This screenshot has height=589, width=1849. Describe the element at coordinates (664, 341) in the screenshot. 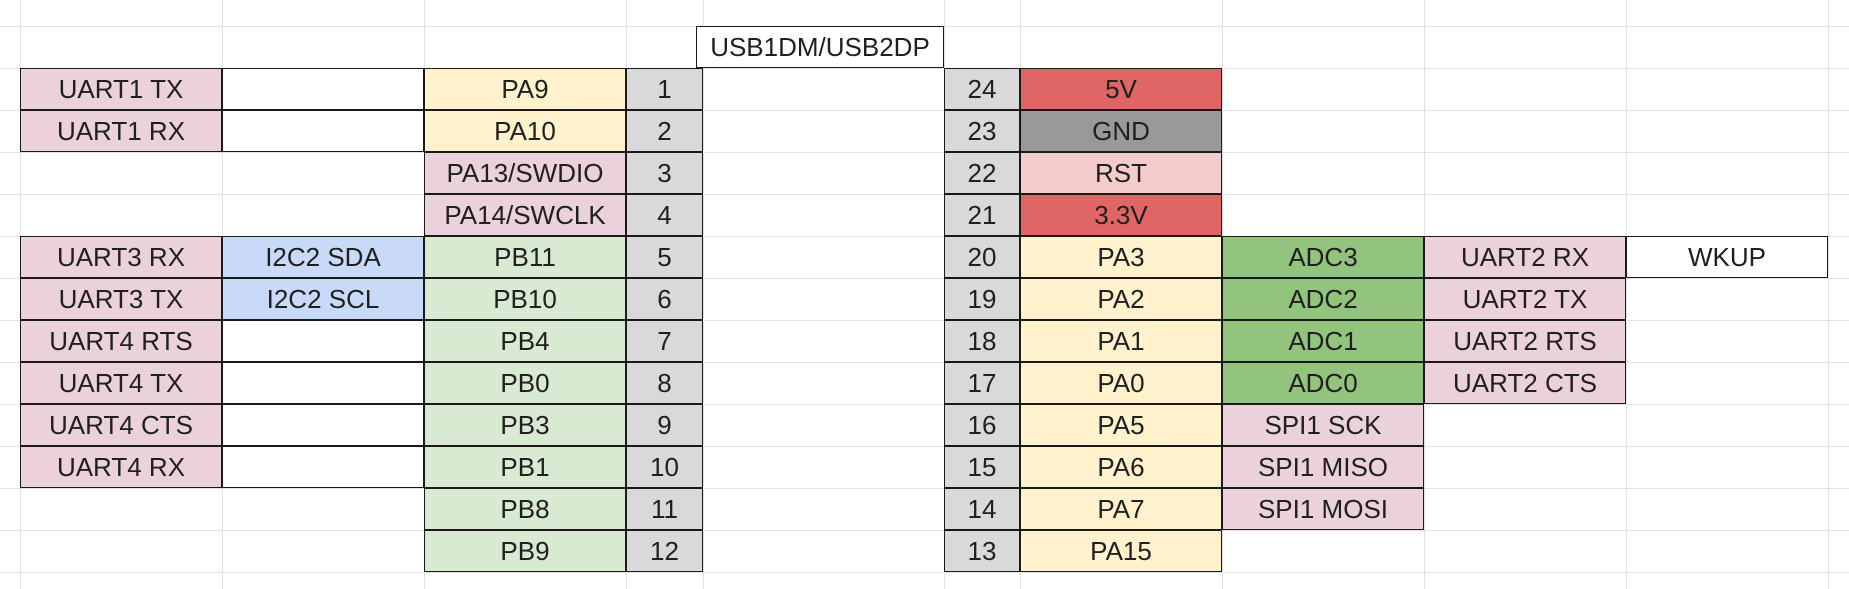

I see `left-pin-number-cell: 7` at that location.